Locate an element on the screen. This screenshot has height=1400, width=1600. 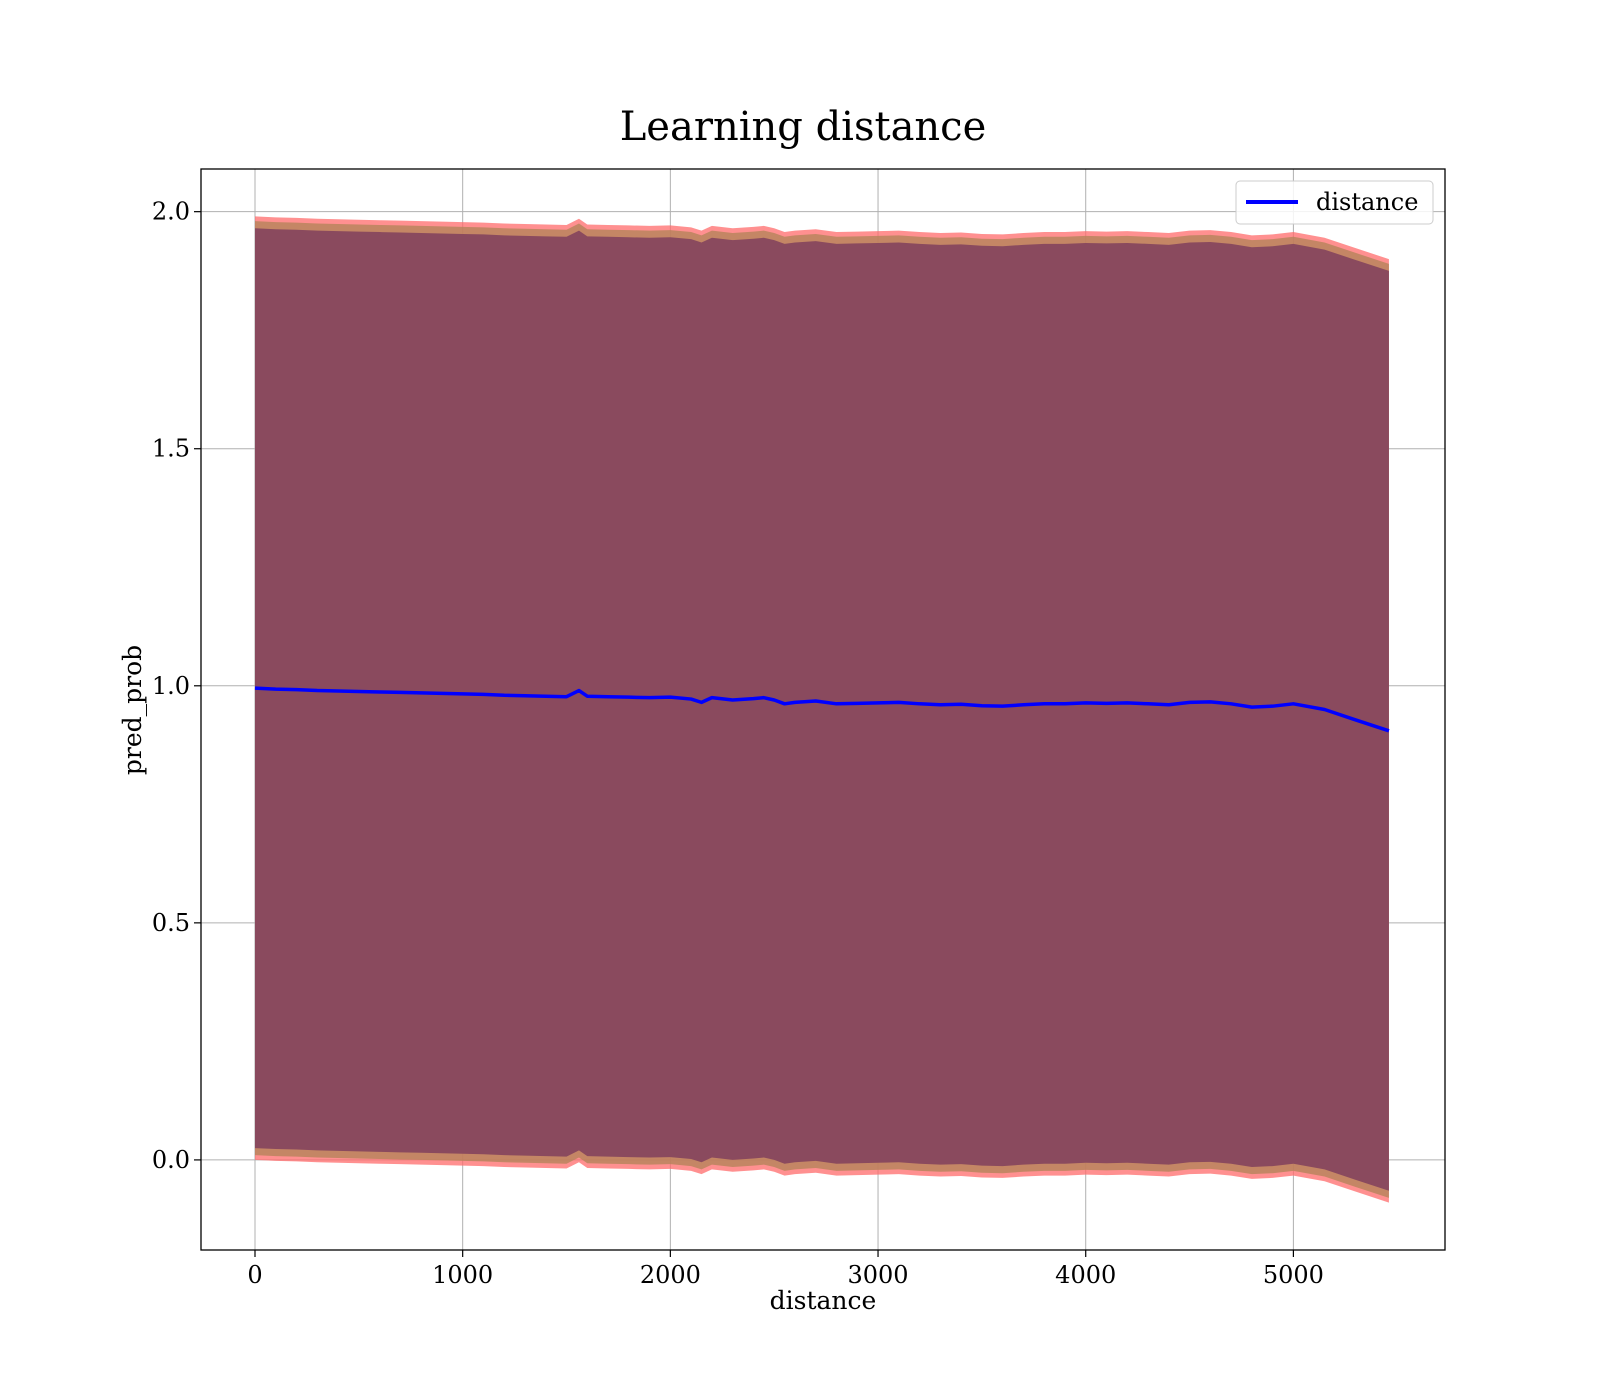
series-layer is located at coordinates (822, 709).